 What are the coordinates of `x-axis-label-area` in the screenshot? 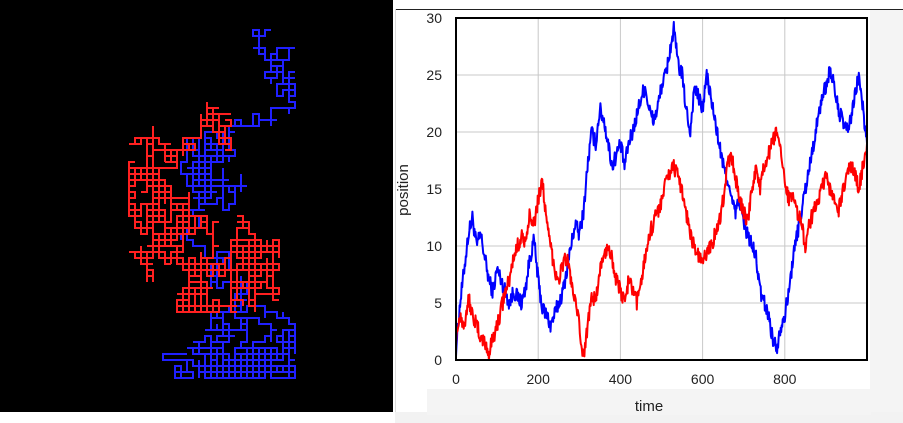 It's located at (649, 402).